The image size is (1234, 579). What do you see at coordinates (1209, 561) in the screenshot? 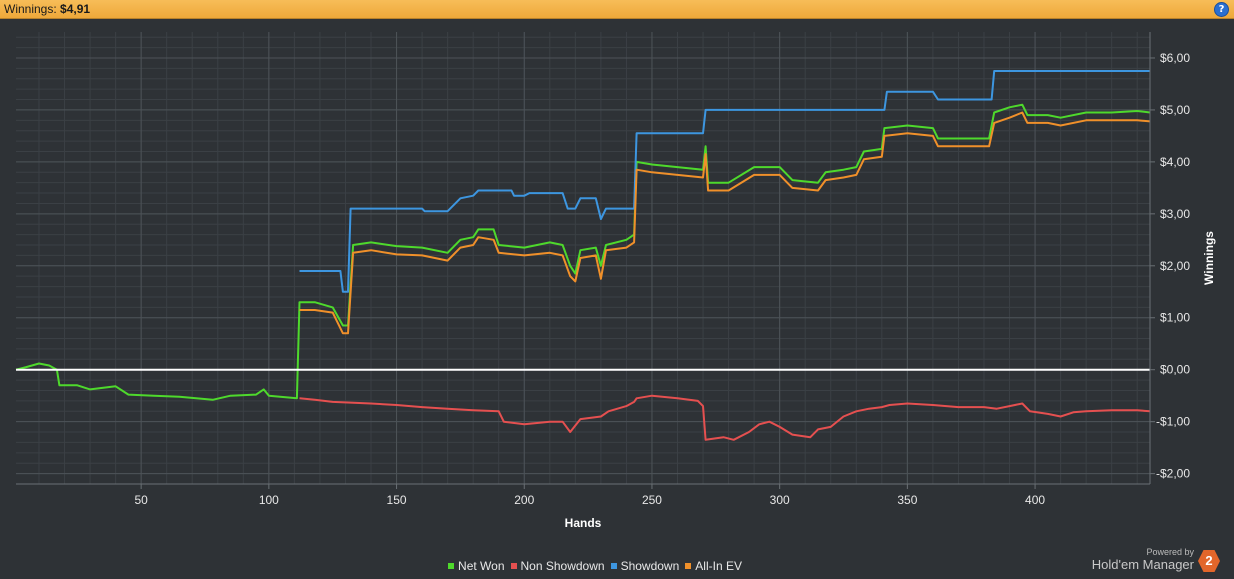
I see `holdem-manager-logo-icon: 2` at bounding box center [1209, 561].